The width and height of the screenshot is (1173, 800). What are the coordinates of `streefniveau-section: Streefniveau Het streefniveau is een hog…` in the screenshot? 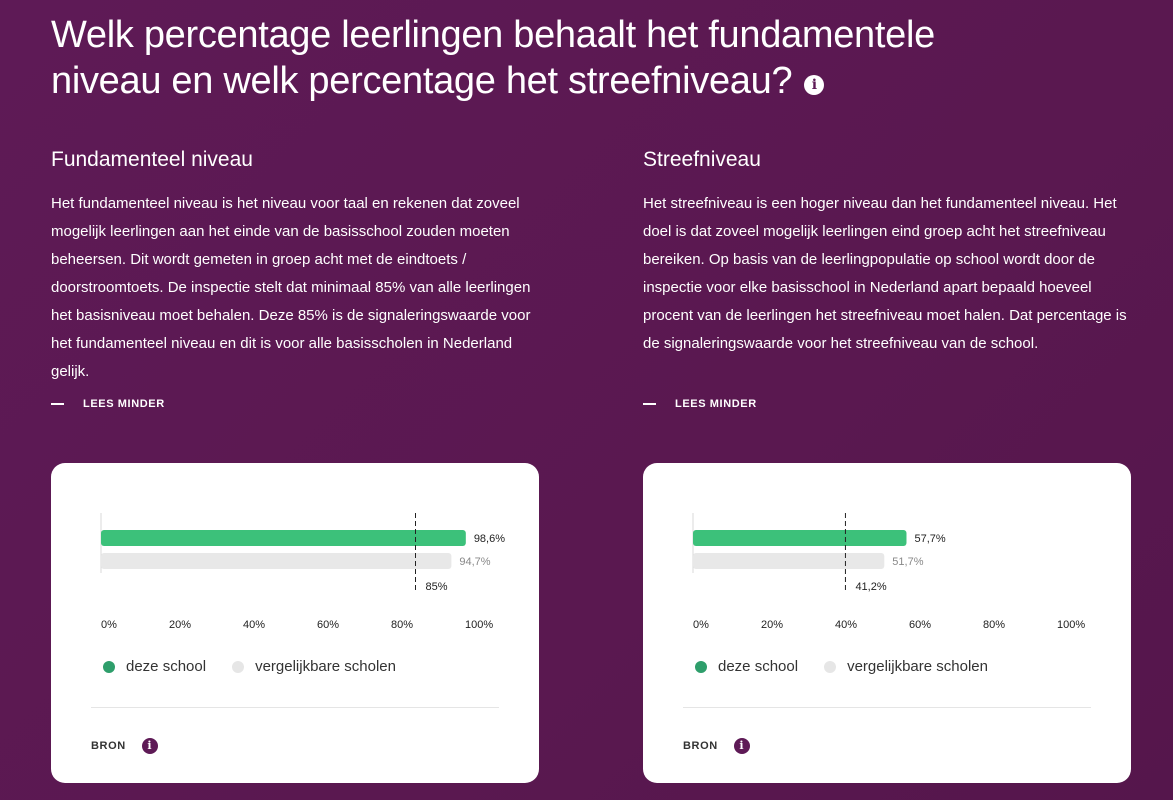 It's located at (888, 278).